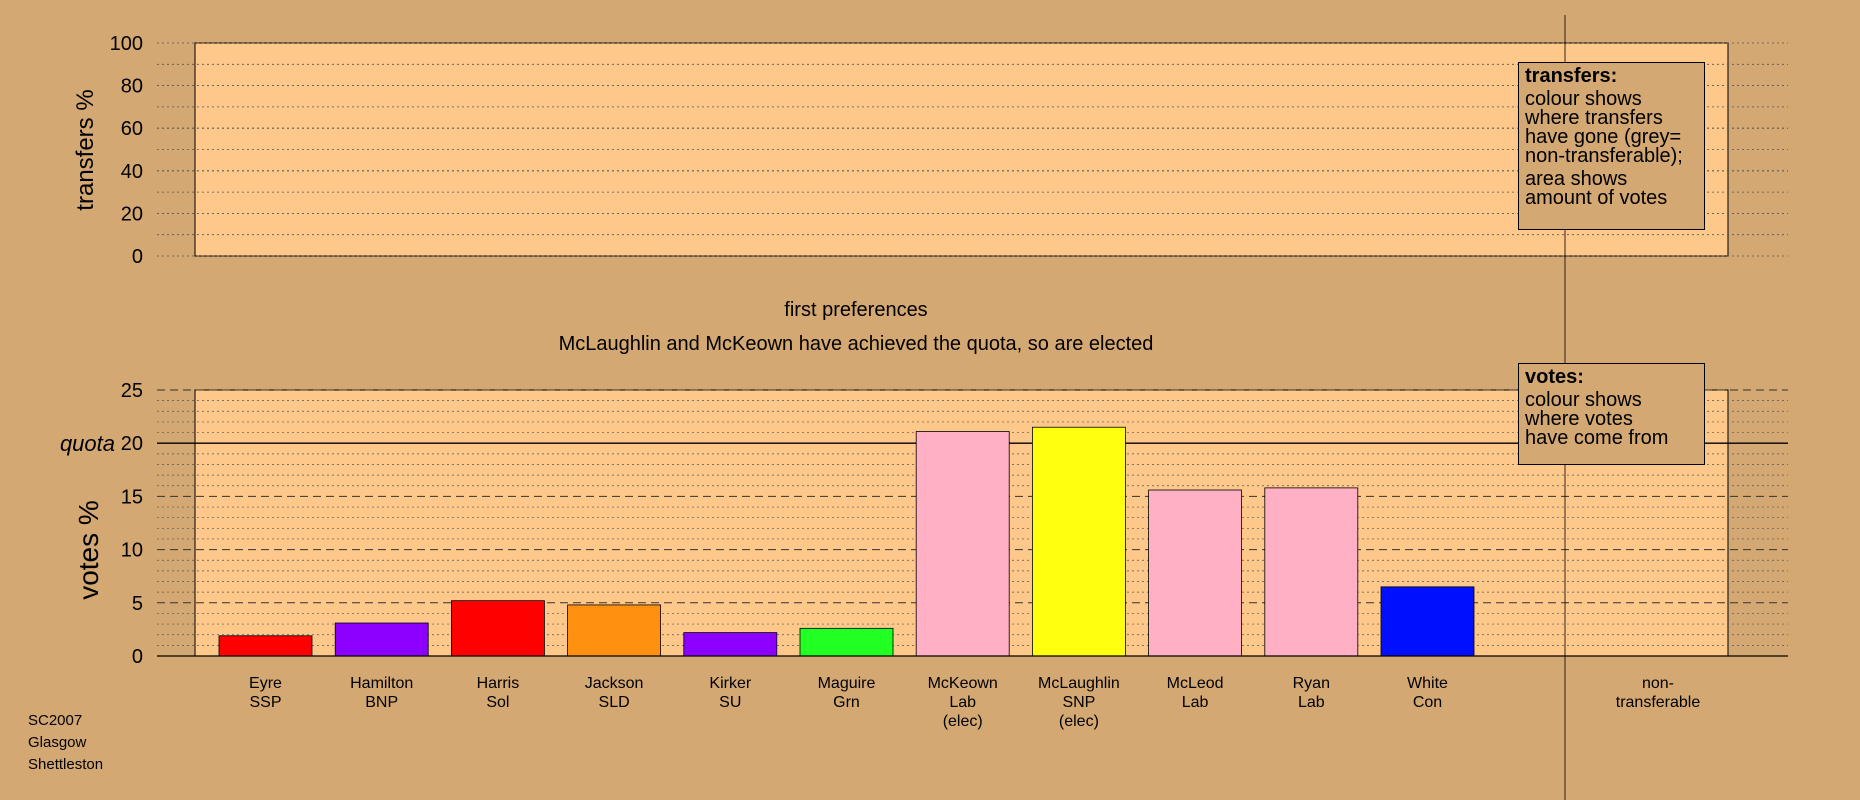 This screenshot has height=800, width=1860. What do you see at coordinates (1195, 573) in the screenshot?
I see `bar-mcleod` at bounding box center [1195, 573].